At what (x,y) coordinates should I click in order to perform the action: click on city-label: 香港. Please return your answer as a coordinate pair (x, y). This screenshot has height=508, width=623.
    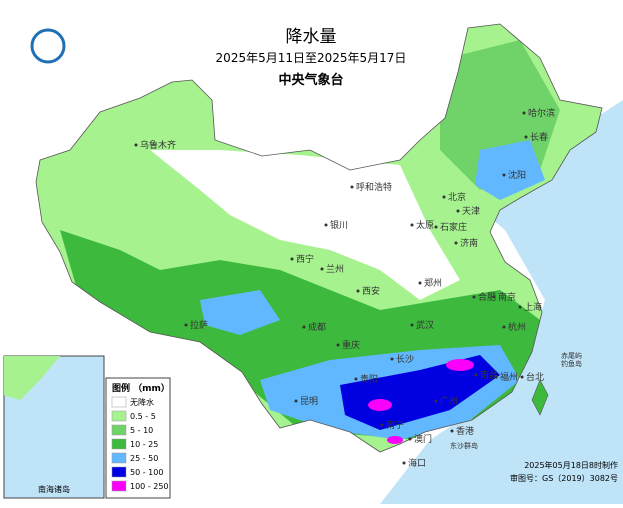
    Looking at the image, I should click on (465, 431).